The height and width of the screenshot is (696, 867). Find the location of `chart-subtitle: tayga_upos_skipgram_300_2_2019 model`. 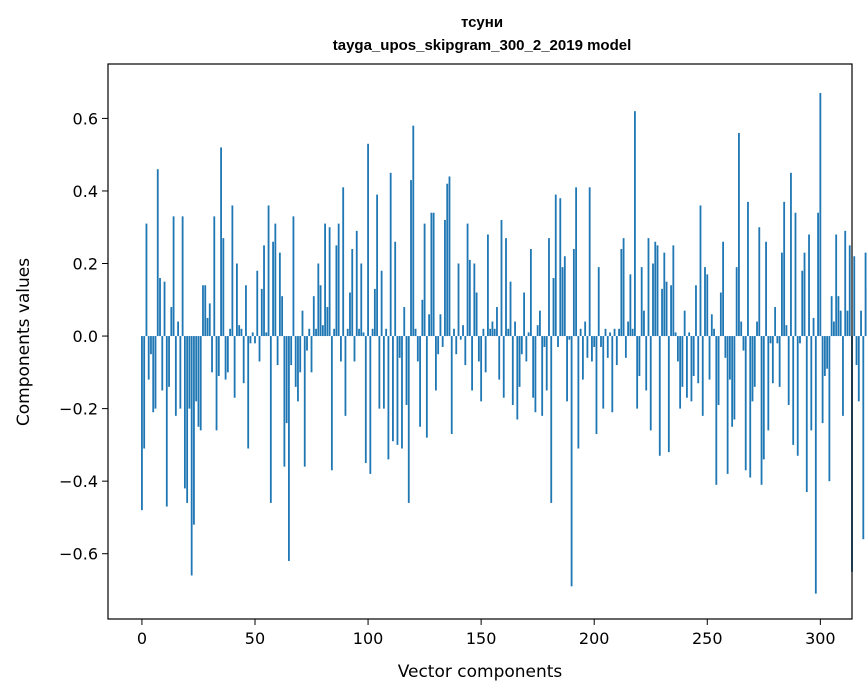

chart-subtitle: tayga_upos_skipgram_300_2_2019 model is located at coordinates (482, 45).